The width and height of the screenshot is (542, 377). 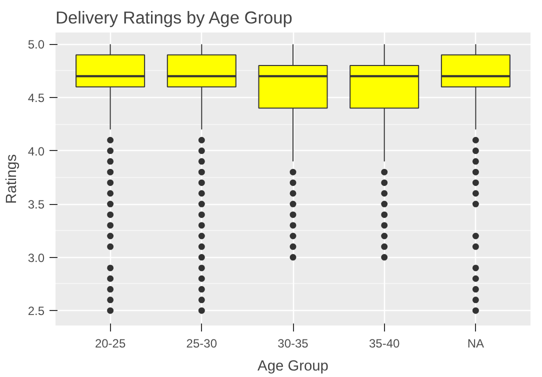 What do you see at coordinates (475, 343) in the screenshot?
I see `x-tick-label: NA` at bounding box center [475, 343].